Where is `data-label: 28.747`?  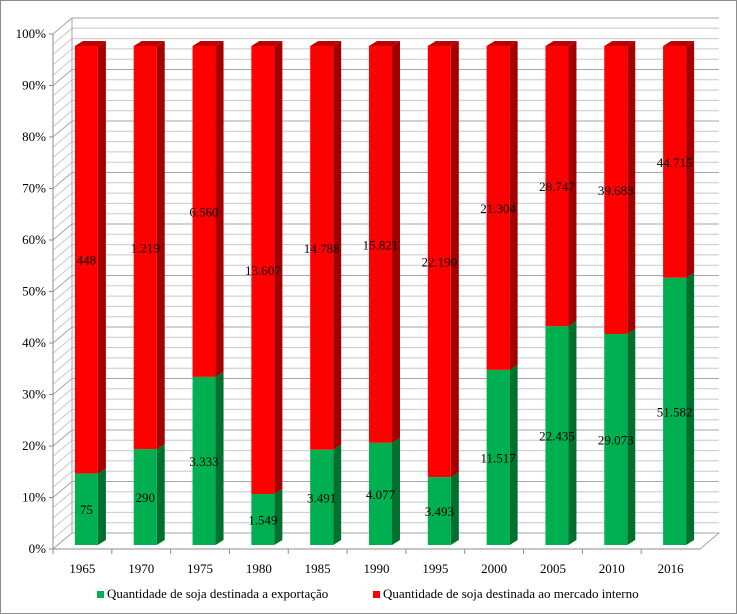 data-label: 28.747 is located at coordinates (557, 186).